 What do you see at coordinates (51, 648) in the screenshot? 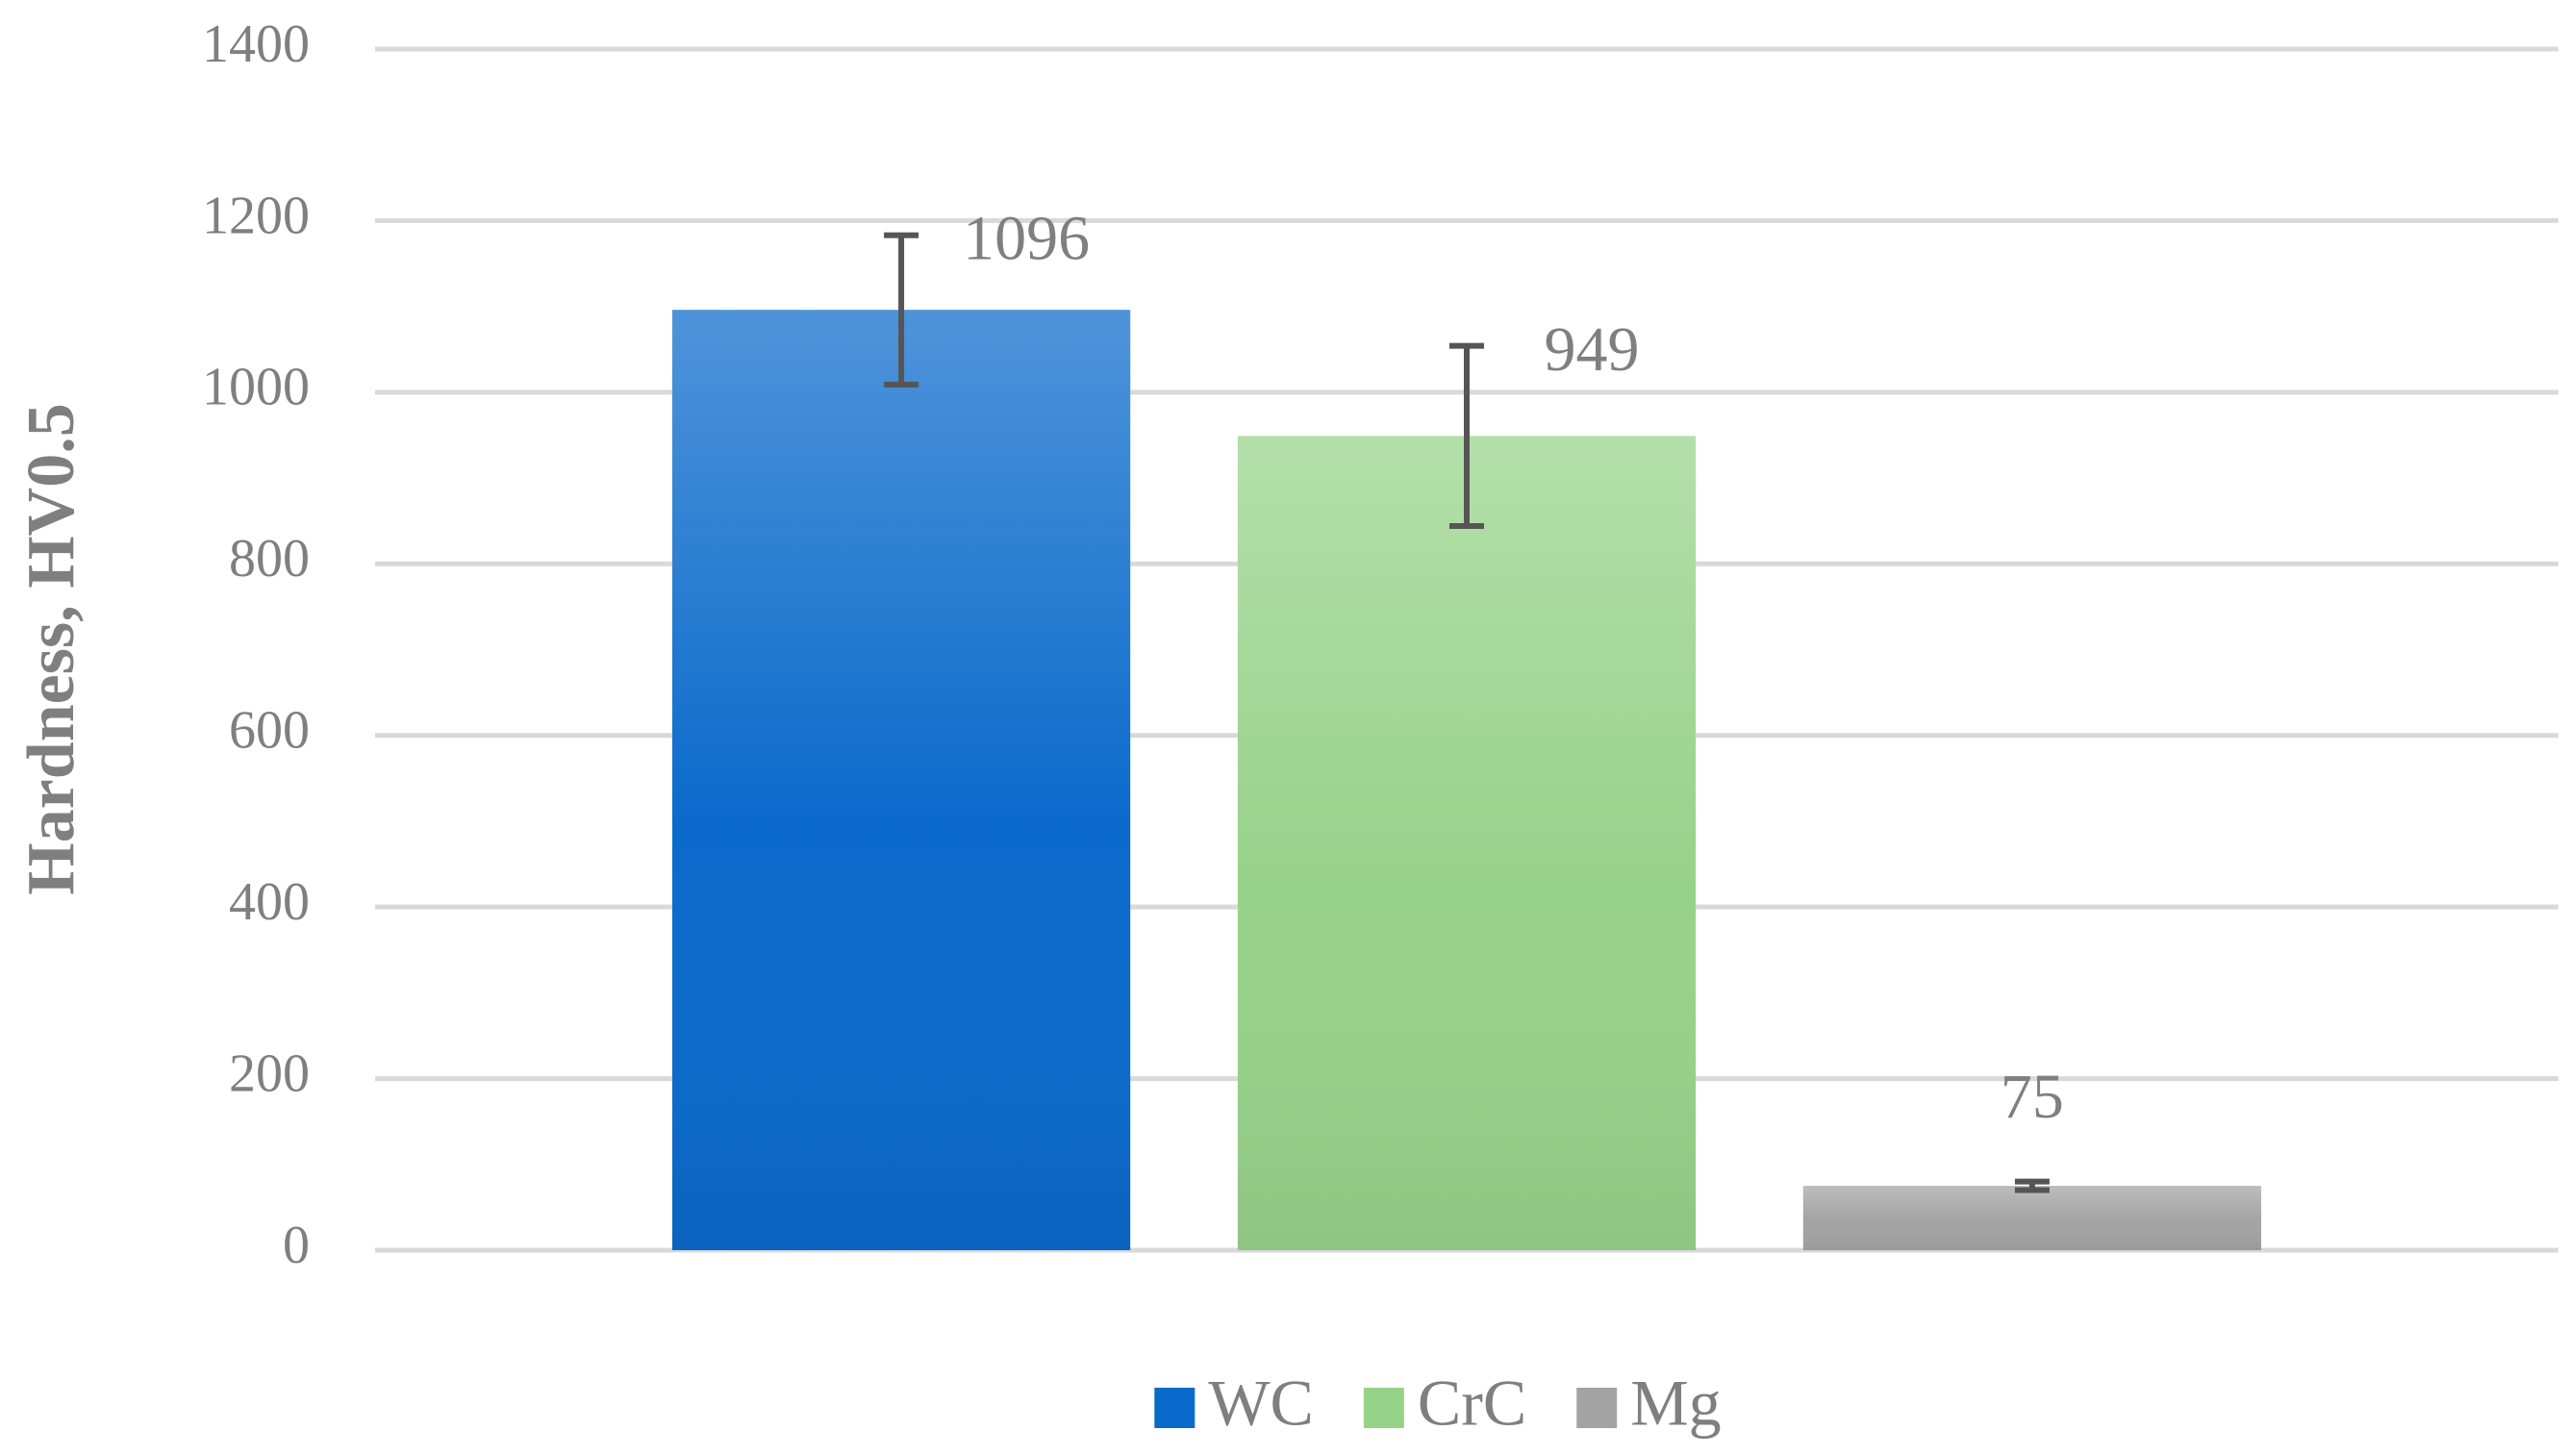
I see `y-axis-title: Hardness, HV0.5` at bounding box center [51, 648].